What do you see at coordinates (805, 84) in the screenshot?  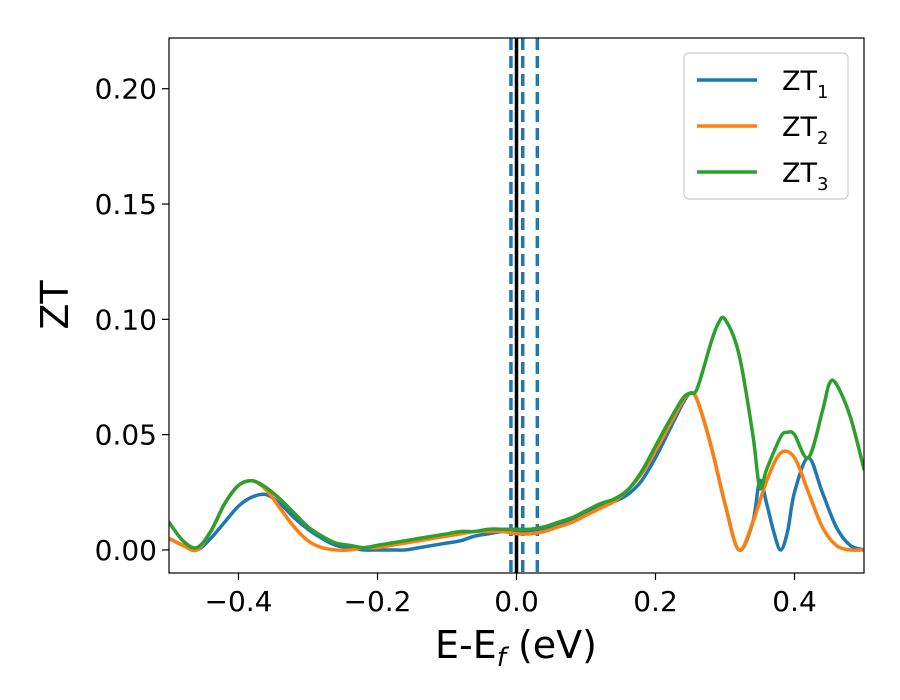 I see `legend-label-zt1: ZT1` at bounding box center [805, 84].